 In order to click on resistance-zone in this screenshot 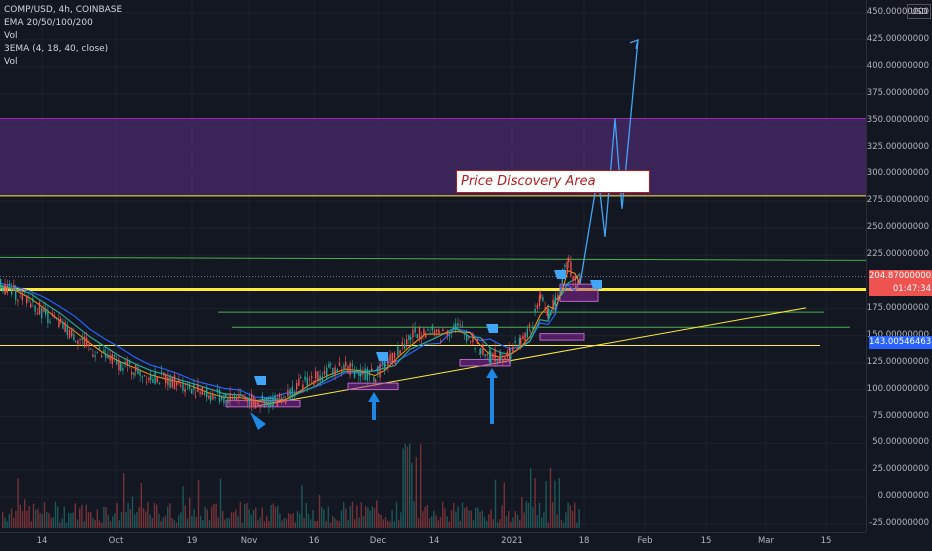, I will do `click(433, 157)`.